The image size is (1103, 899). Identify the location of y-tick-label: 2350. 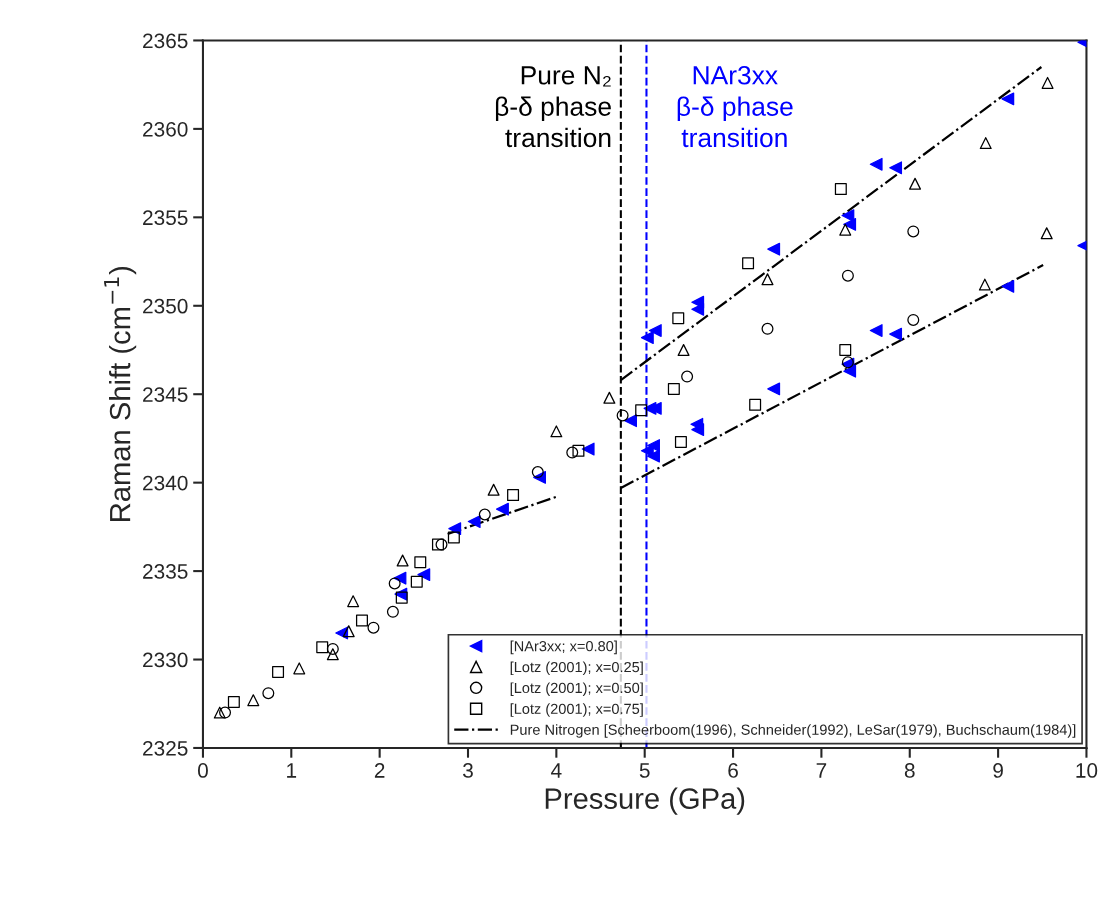
(165, 306).